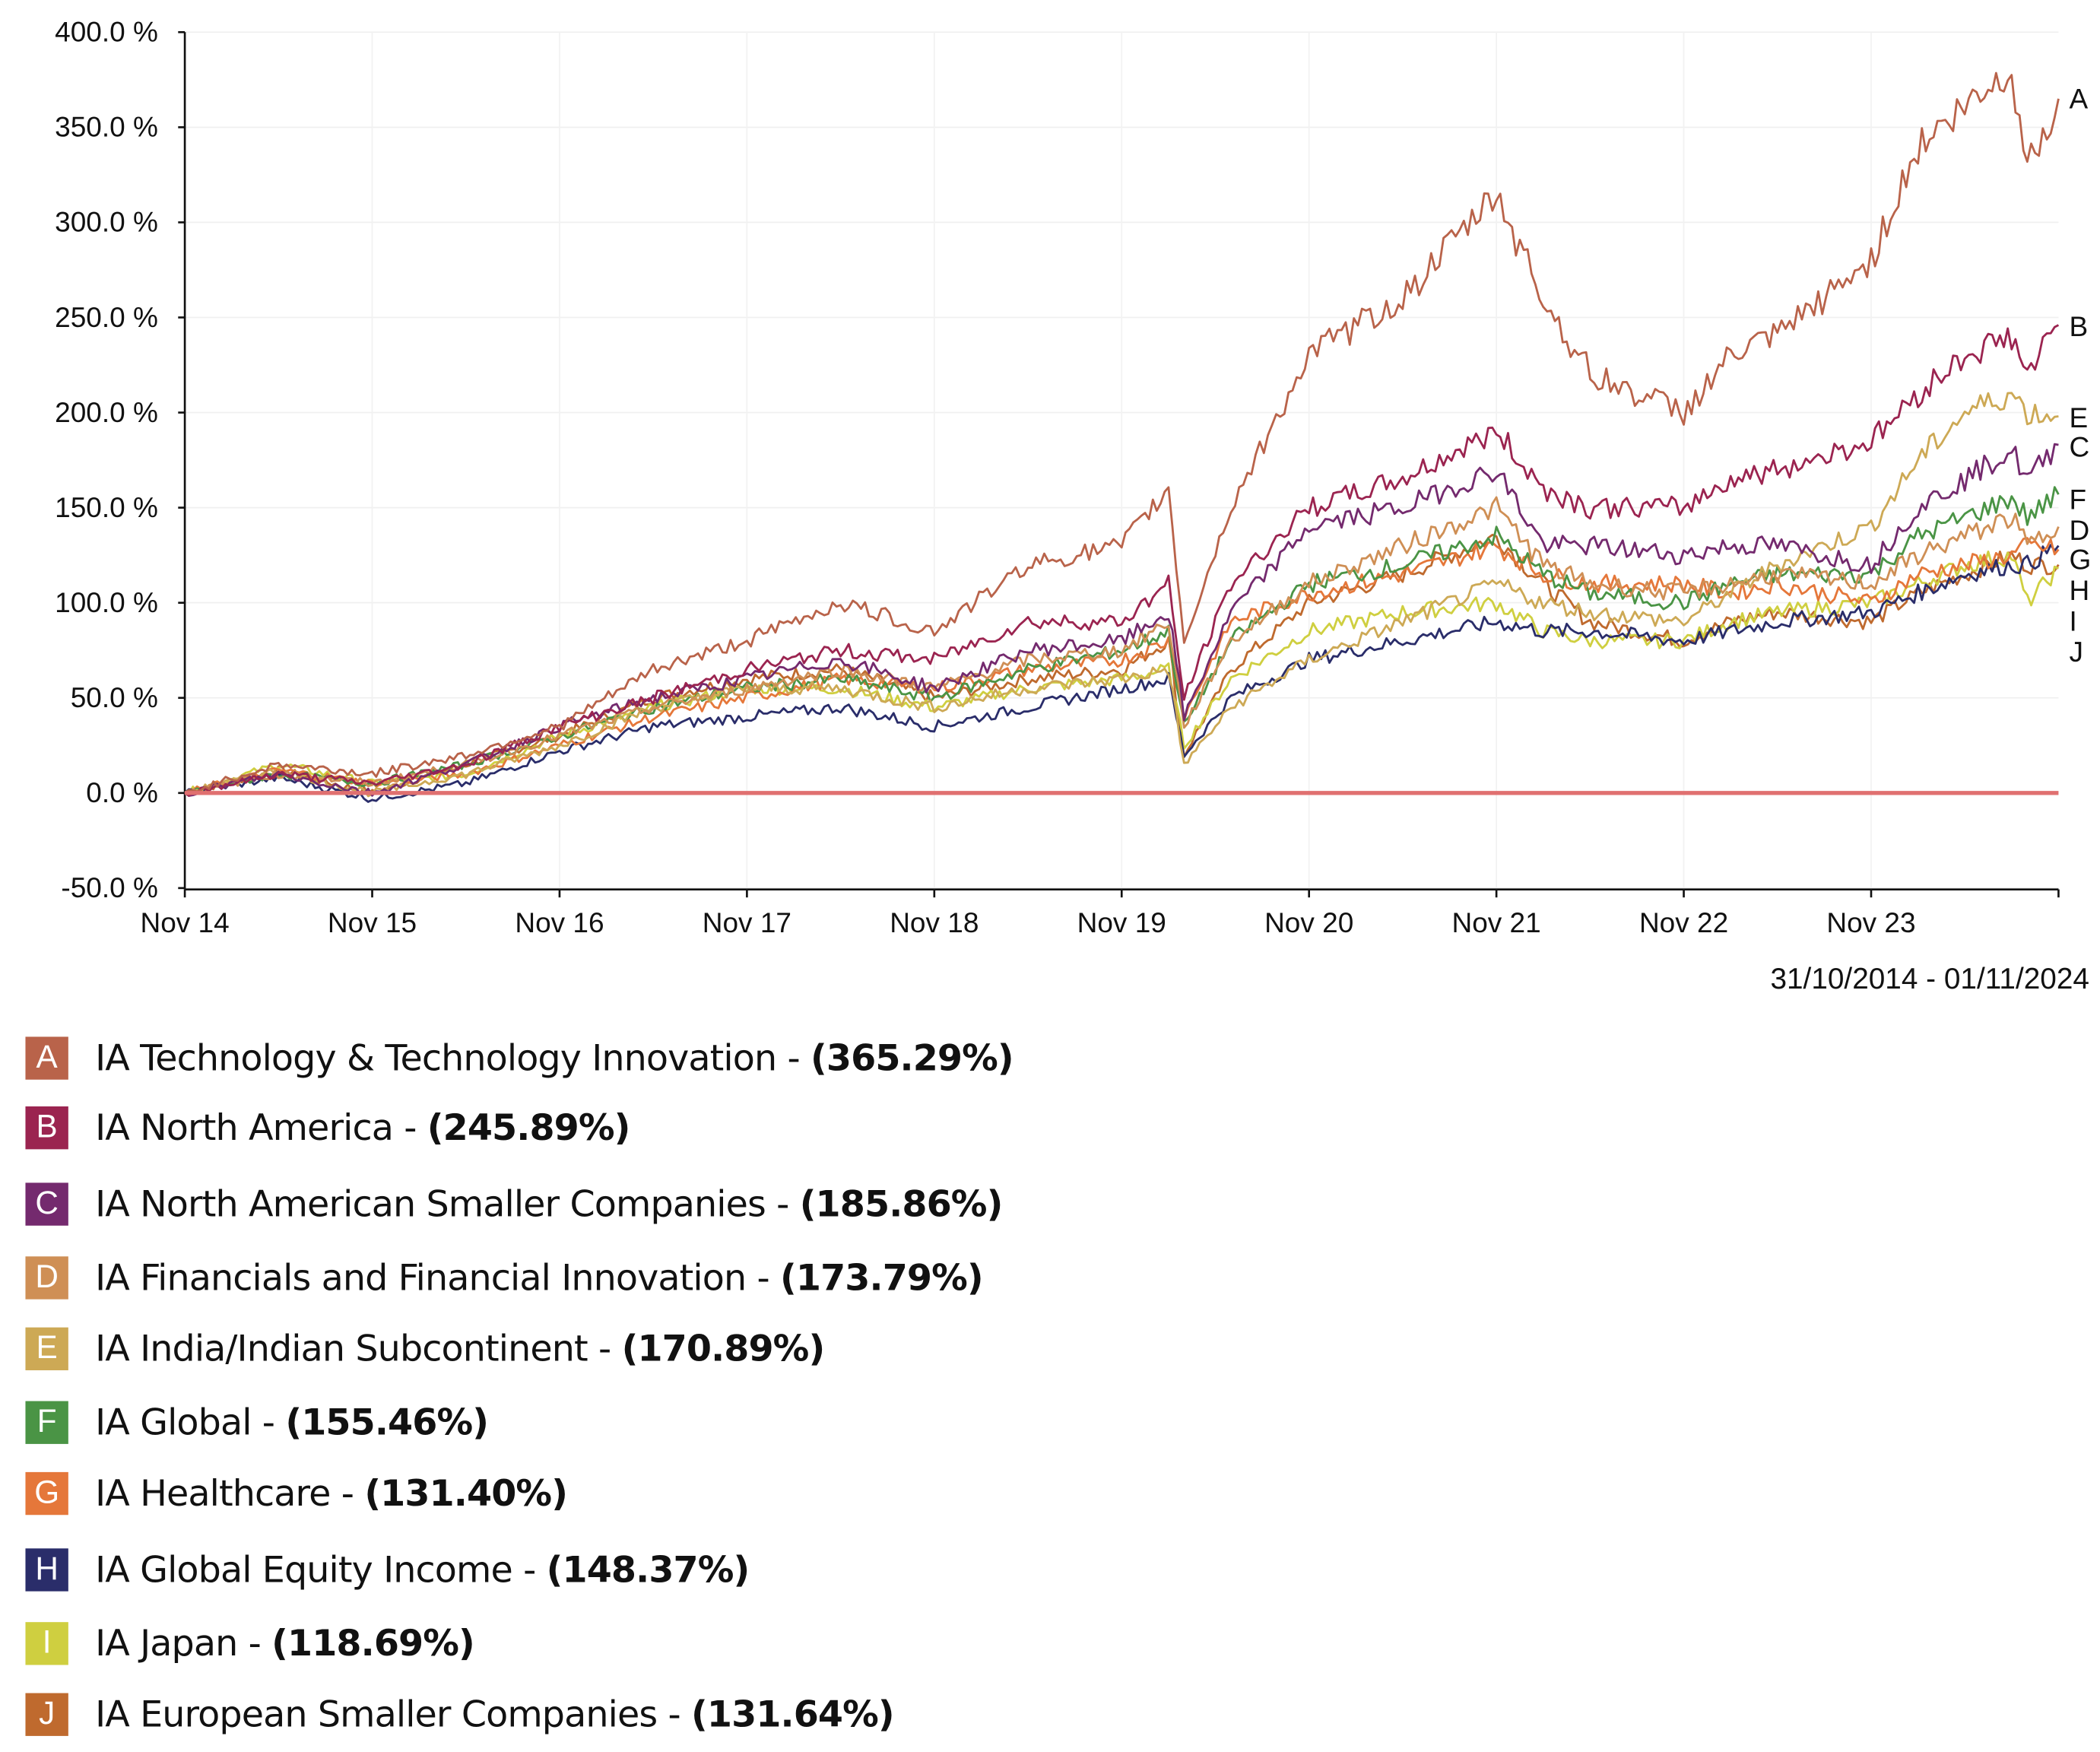  I want to click on legend-swatch: A, so click(47, 1058).